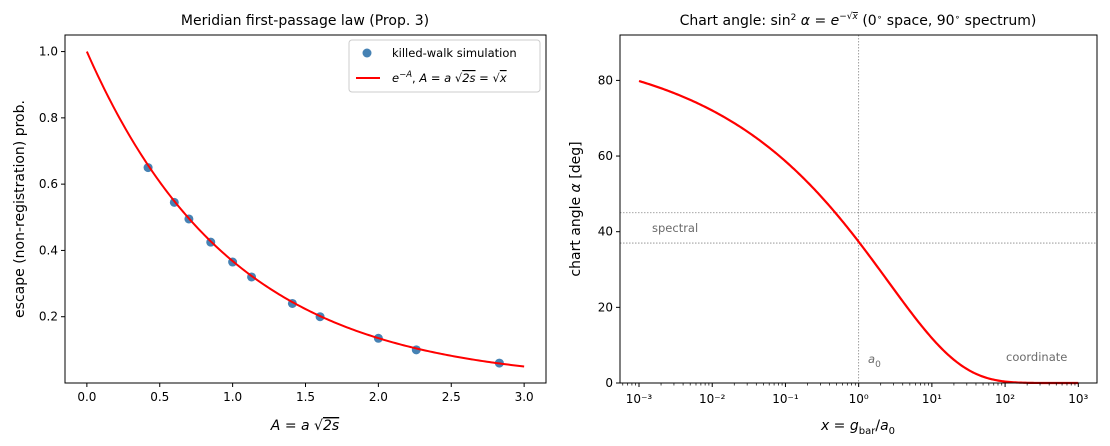  Describe the element at coordinates (48, 250) in the screenshot. I see `y-tick-label: 0.4` at that location.